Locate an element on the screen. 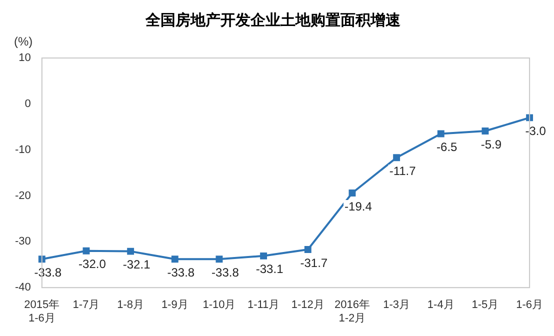  text: -6.5 is located at coordinates (447, 147).